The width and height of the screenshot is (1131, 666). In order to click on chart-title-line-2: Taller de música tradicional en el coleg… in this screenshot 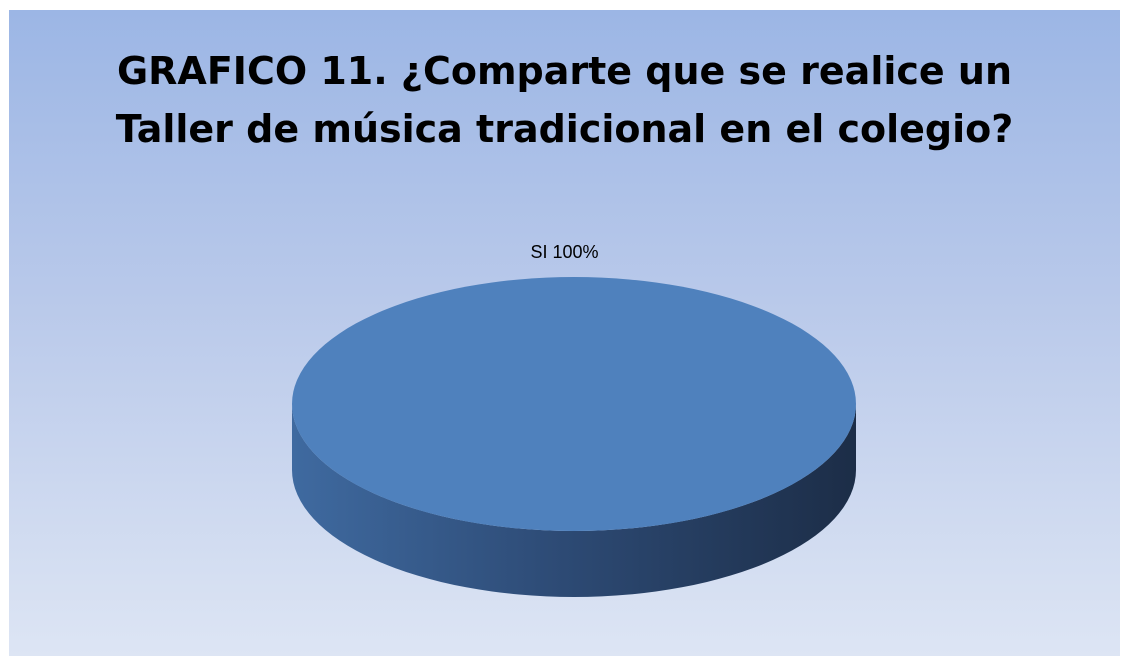, I will do `click(564, 129)`.